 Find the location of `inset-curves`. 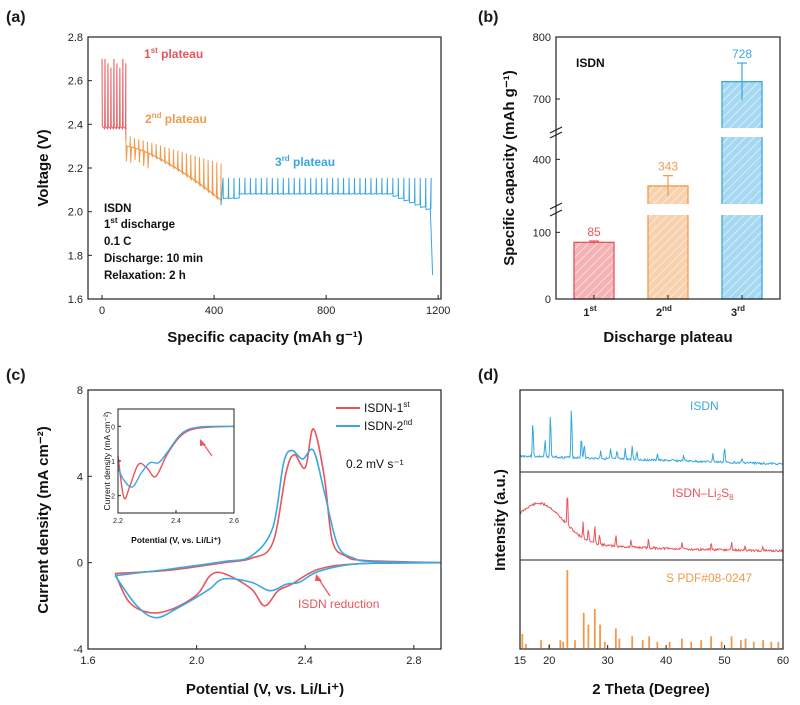

inset-curves is located at coordinates (176, 462).